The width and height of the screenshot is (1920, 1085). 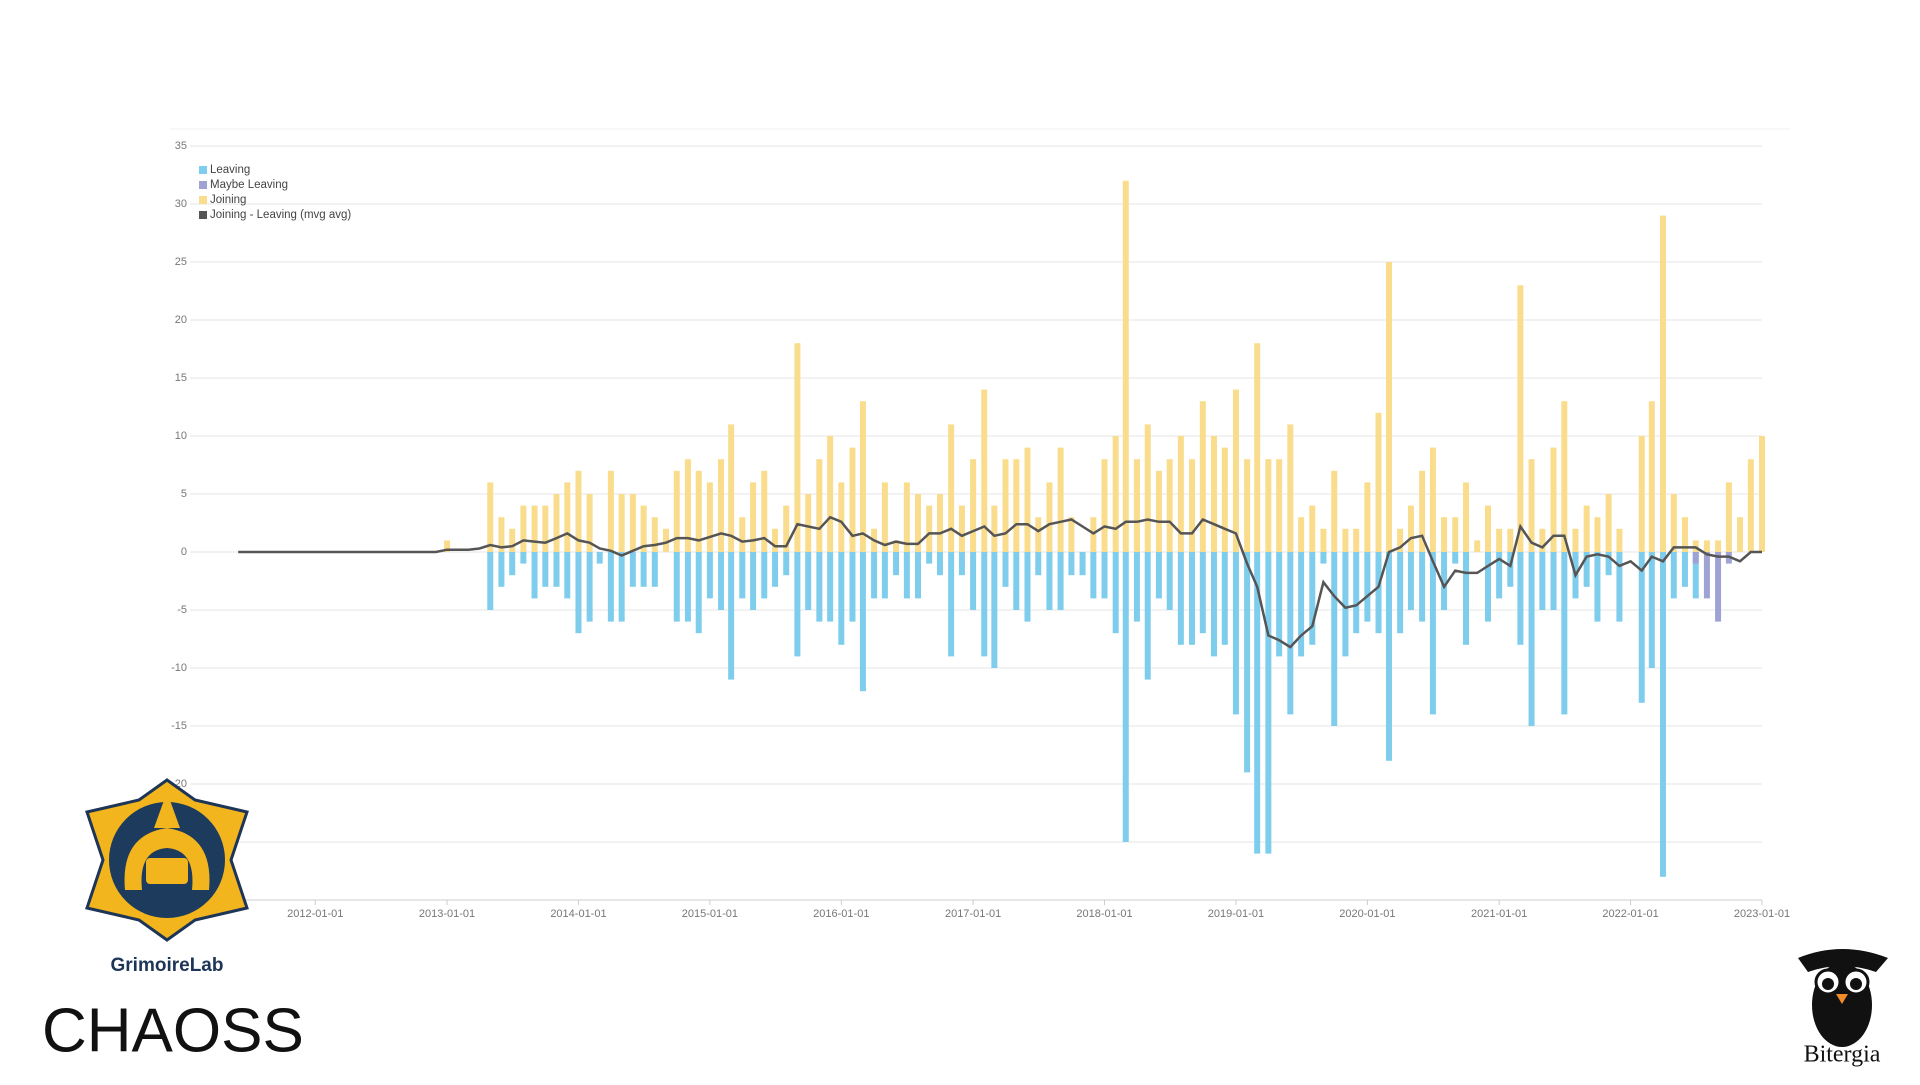 What do you see at coordinates (1236, 914) in the screenshot?
I see `x-tick-label: 2019-01-01` at bounding box center [1236, 914].